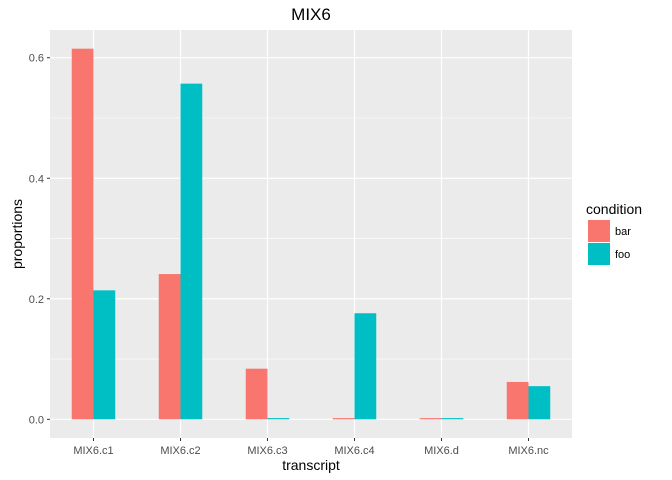 This screenshot has height=480, width=672. I want to click on bar-foo-MIX6.c2, so click(191, 251).